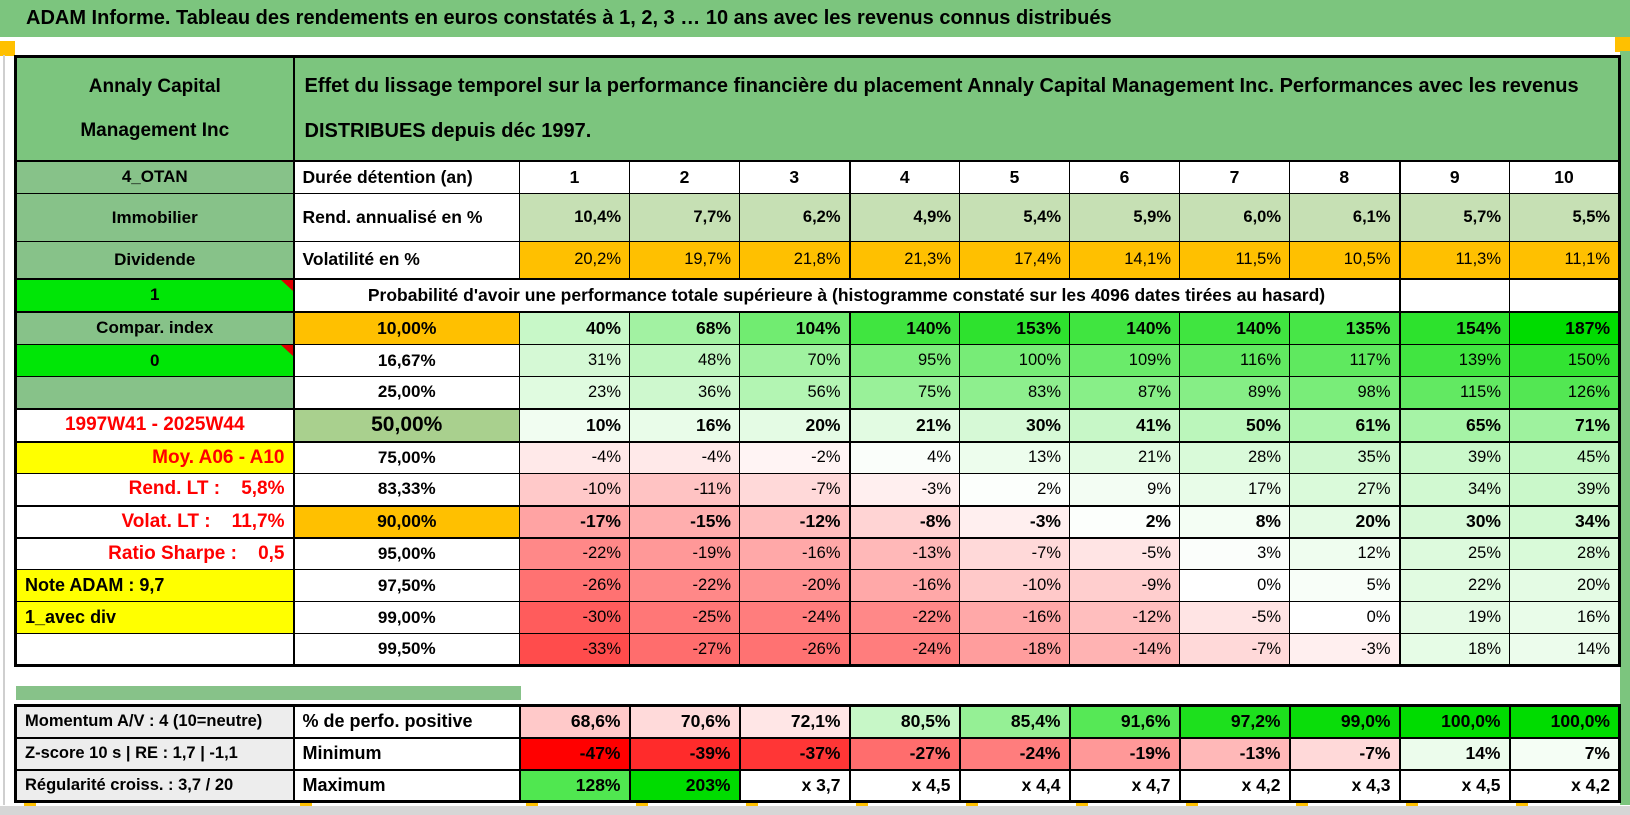 Image resolution: width=1630 pixels, height=815 pixels. What do you see at coordinates (574, 425) in the screenshot?
I see `data-cell: 10%` at bounding box center [574, 425].